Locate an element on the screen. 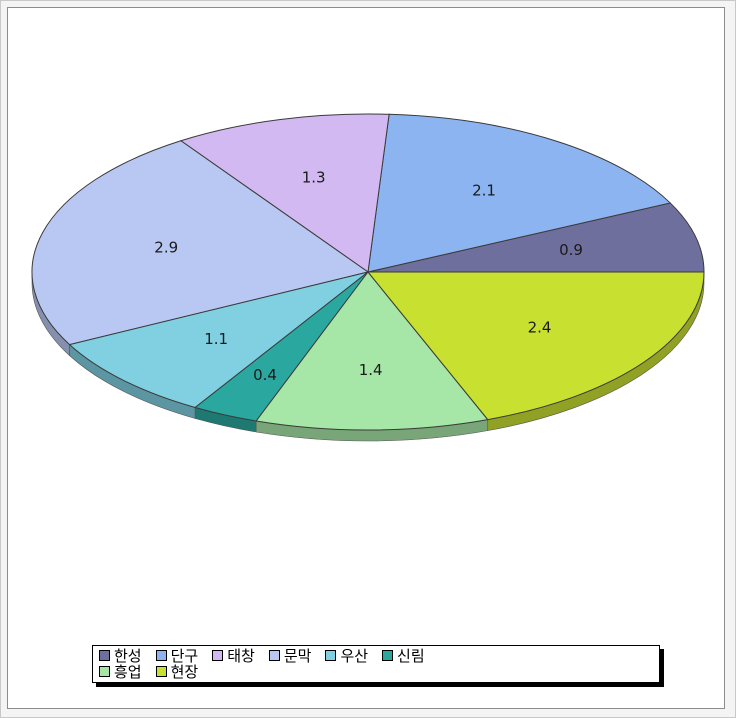 This screenshot has height=718, width=736. legend-item: 태창 is located at coordinates (233, 656).